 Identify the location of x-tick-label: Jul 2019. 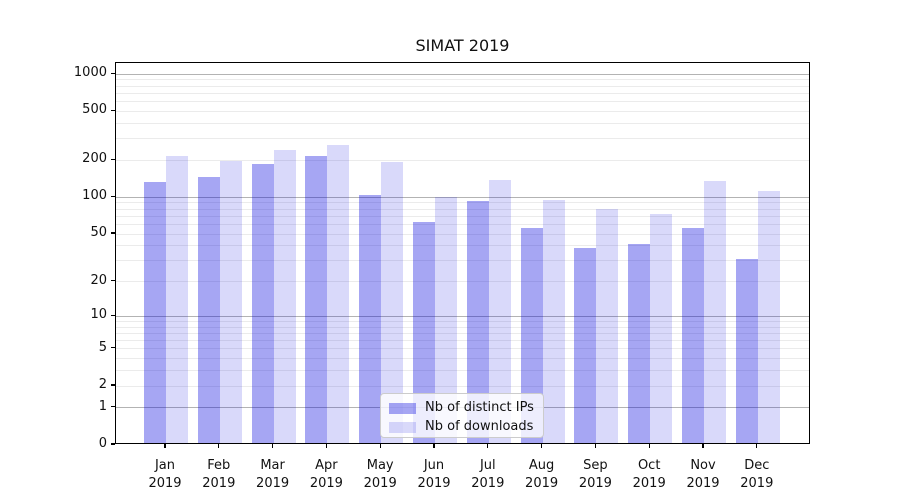
(488, 474).